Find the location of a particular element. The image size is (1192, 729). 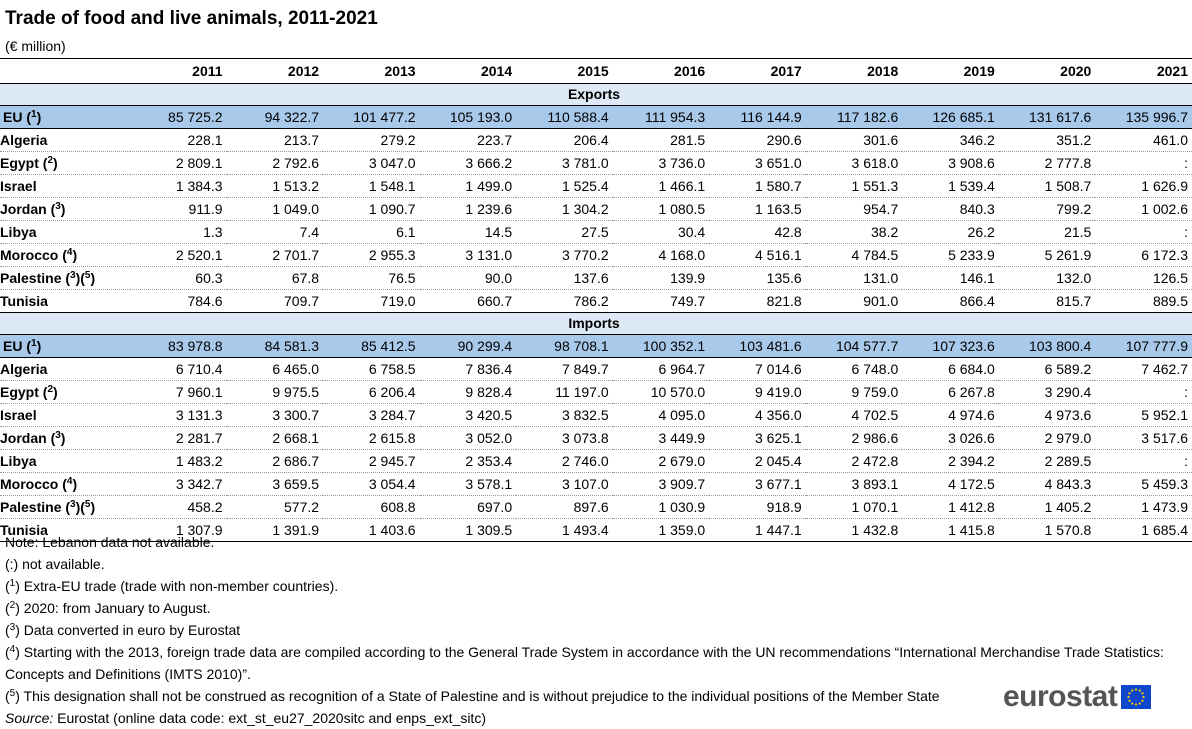

table-cell: 1 239.6 is located at coordinates (468, 209).